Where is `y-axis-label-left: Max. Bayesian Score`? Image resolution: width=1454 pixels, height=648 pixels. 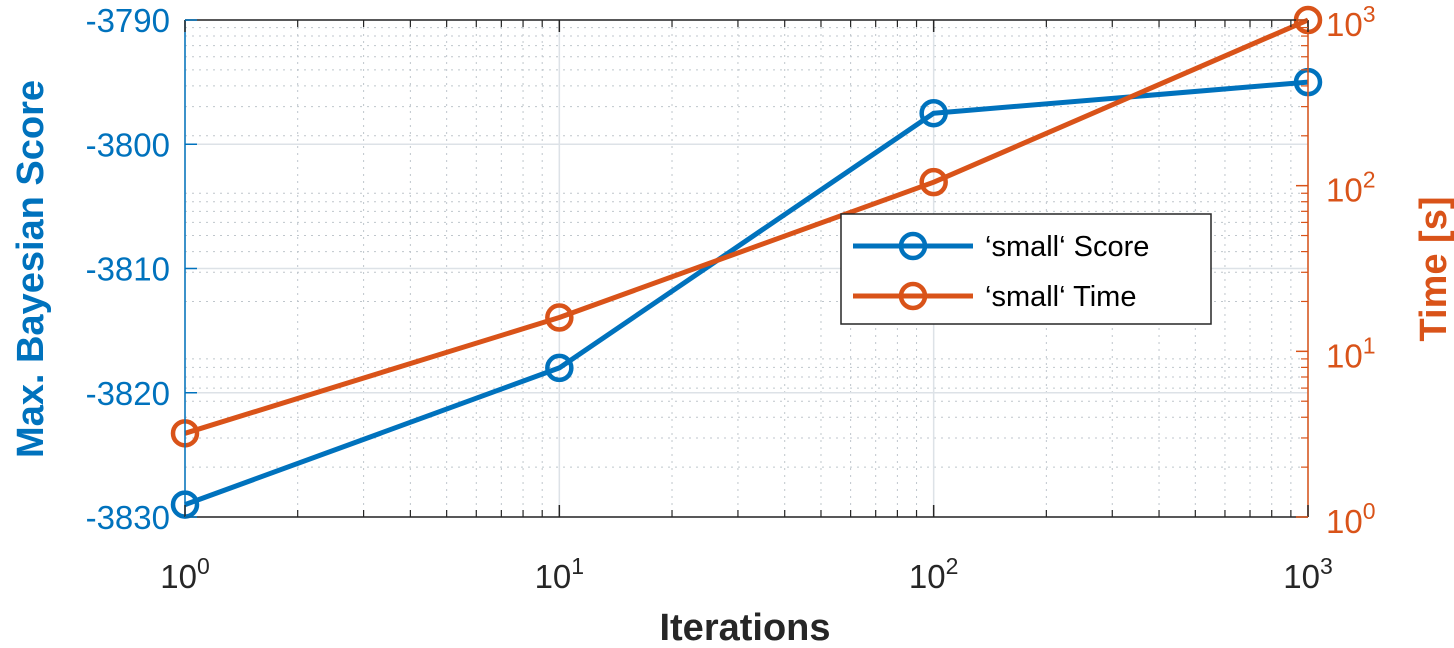 y-axis-label-left: Max. Bayesian Score is located at coordinates (31, 269).